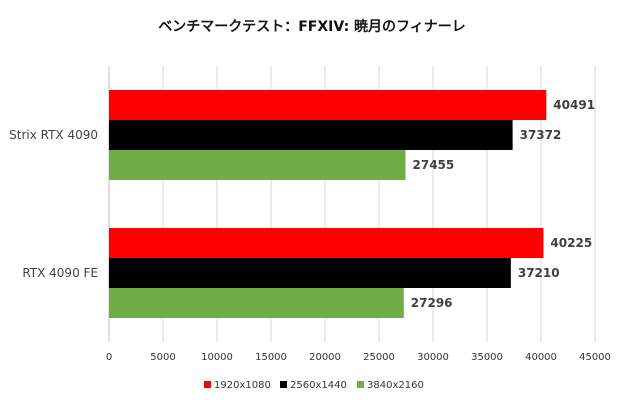 This screenshot has height=400, width=620. What do you see at coordinates (541, 135) in the screenshot?
I see `data-label: 37372` at bounding box center [541, 135].